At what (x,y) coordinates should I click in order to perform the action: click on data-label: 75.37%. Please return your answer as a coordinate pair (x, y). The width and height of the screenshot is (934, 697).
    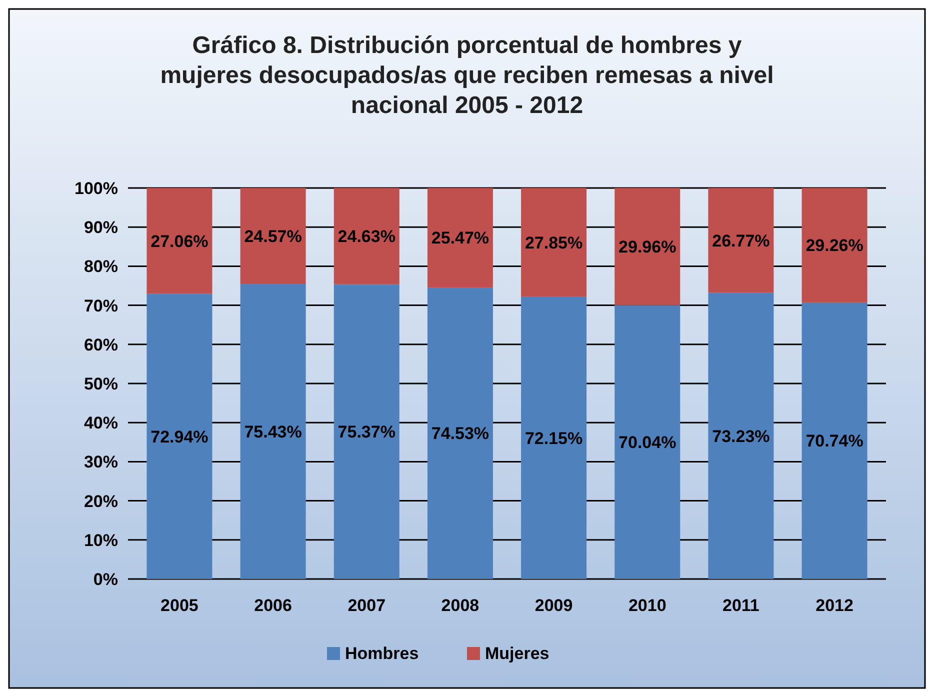
    Looking at the image, I should click on (367, 432).